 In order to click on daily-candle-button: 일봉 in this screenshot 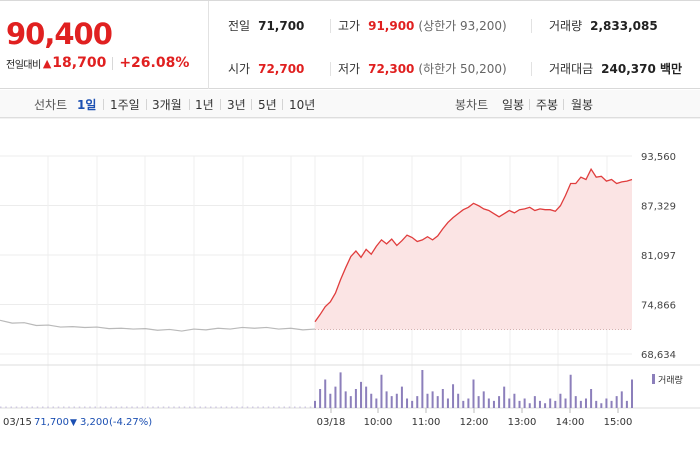, I will do `click(513, 105)`.